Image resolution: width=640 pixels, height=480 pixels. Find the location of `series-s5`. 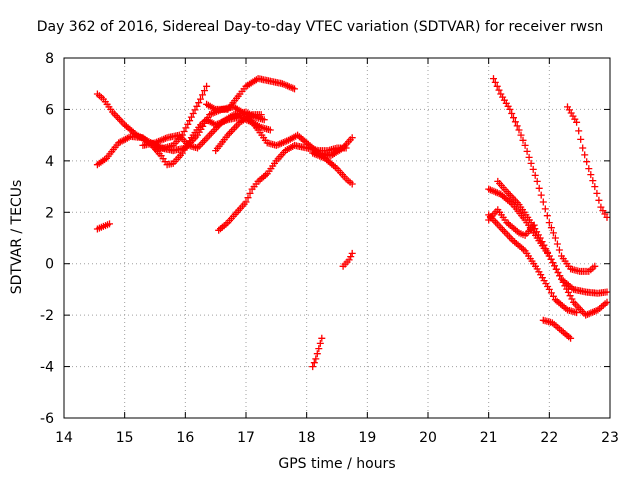

series-s5 is located at coordinates (250, 94).